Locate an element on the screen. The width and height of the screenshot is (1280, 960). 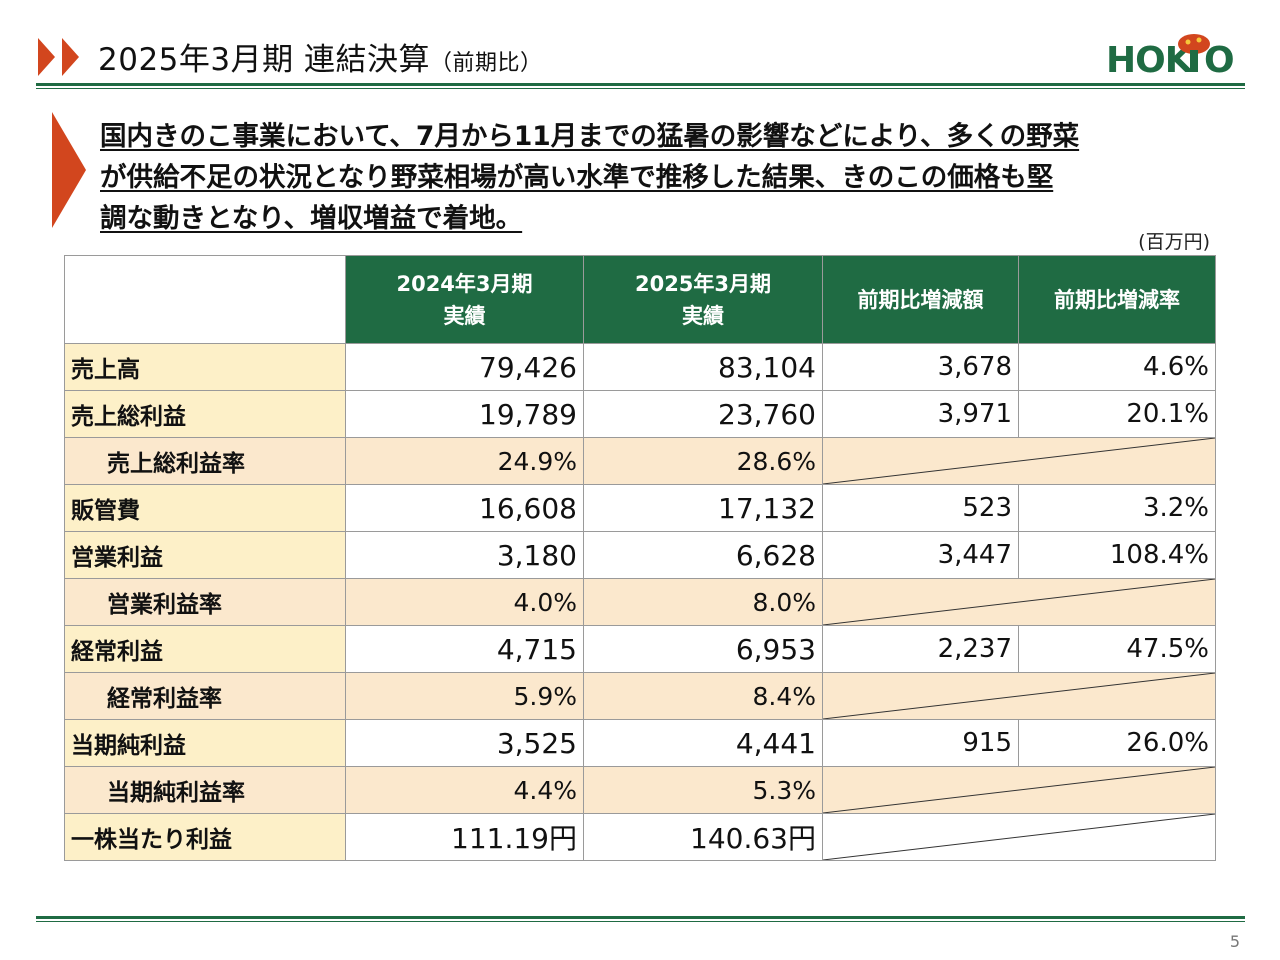
value-diff: 3,971 is located at coordinates (920, 414).